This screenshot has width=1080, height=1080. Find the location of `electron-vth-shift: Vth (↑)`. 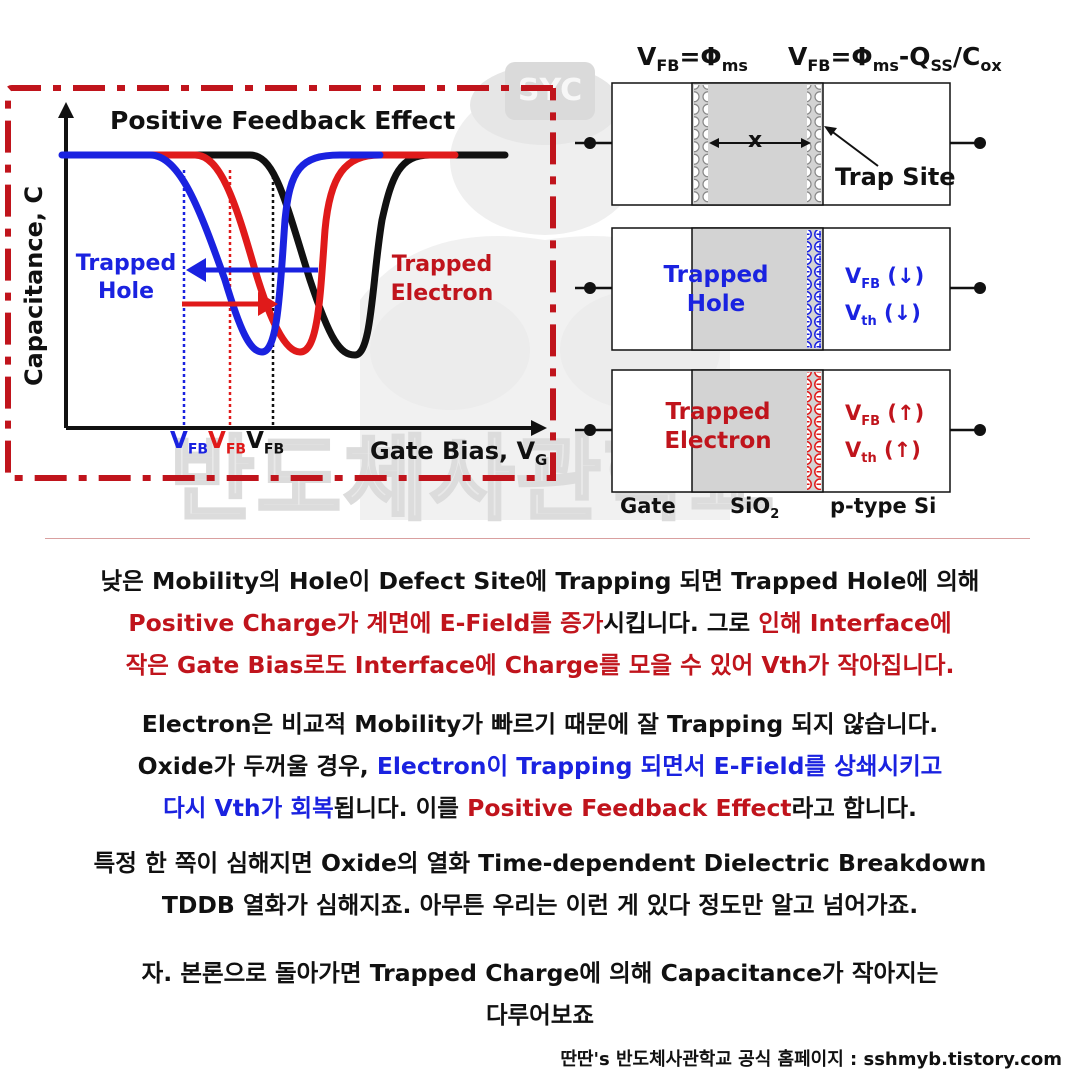

electron-vth-shift: Vth (↑) is located at coordinates (883, 452).